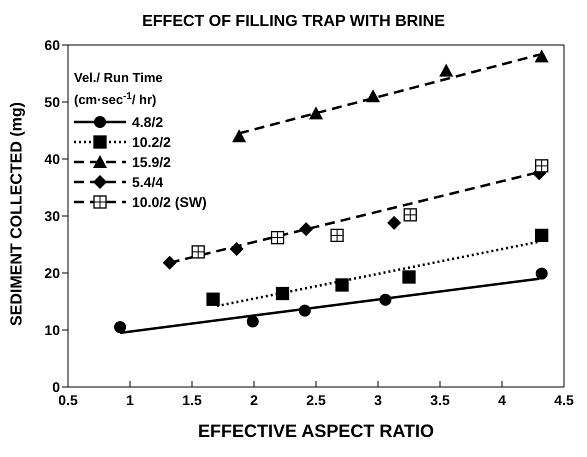 The width and height of the screenshot is (587, 457). What do you see at coordinates (17, 214) in the screenshot?
I see `y-axis-title: SEDIMENT COLLECTED (mg)` at bounding box center [17, 214].